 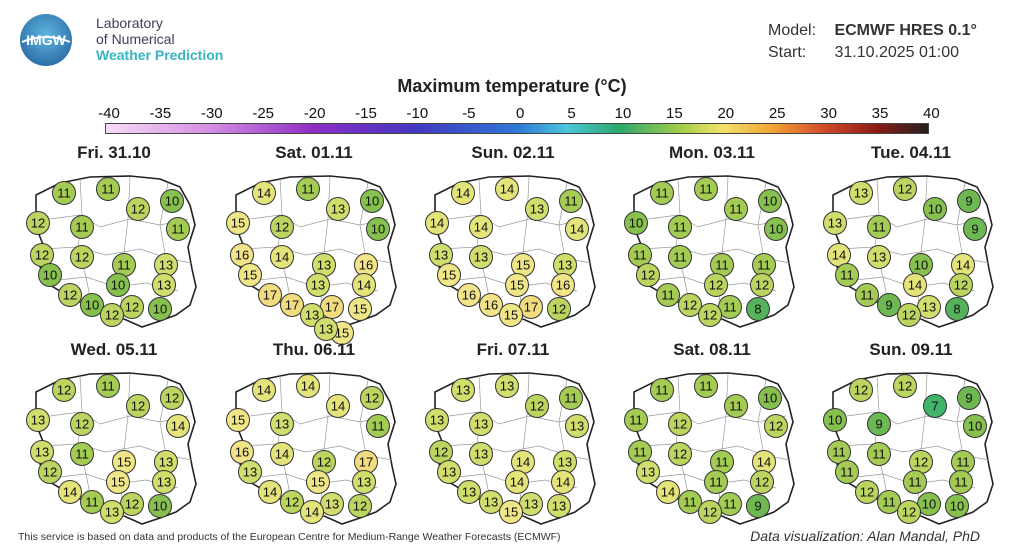 I want to click on panel-title: Thu. 06.11, so click(x=314, y=349).